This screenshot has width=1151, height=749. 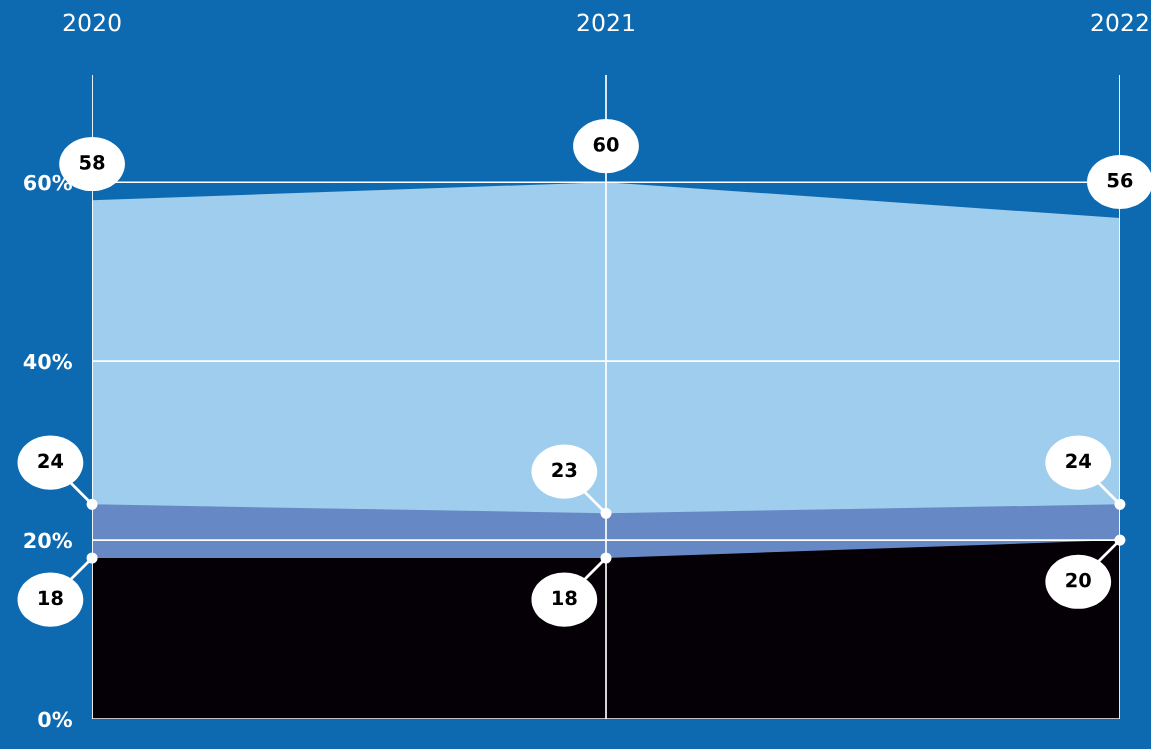 What do you see at coordinates (605, 22) in the screenshot?
I see `x-tick-label: 2021` at bounding box center [605, 22].